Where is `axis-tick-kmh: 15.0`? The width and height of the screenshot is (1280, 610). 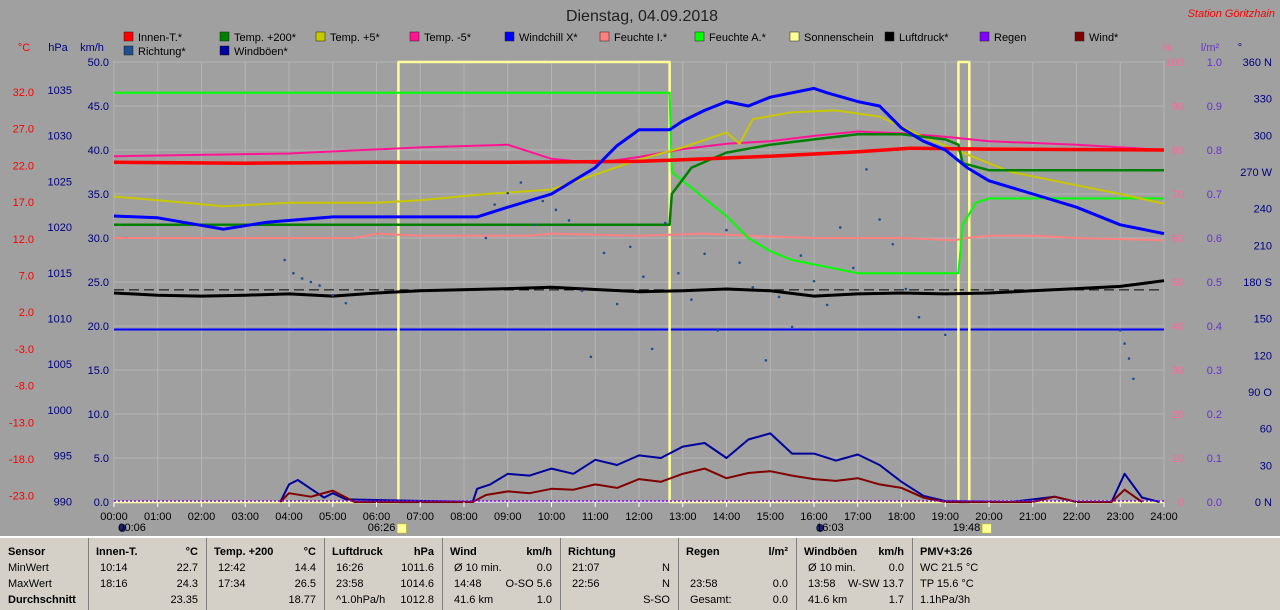 axis-tick-kmh: 15.0 is located at coordinates (98, 371).